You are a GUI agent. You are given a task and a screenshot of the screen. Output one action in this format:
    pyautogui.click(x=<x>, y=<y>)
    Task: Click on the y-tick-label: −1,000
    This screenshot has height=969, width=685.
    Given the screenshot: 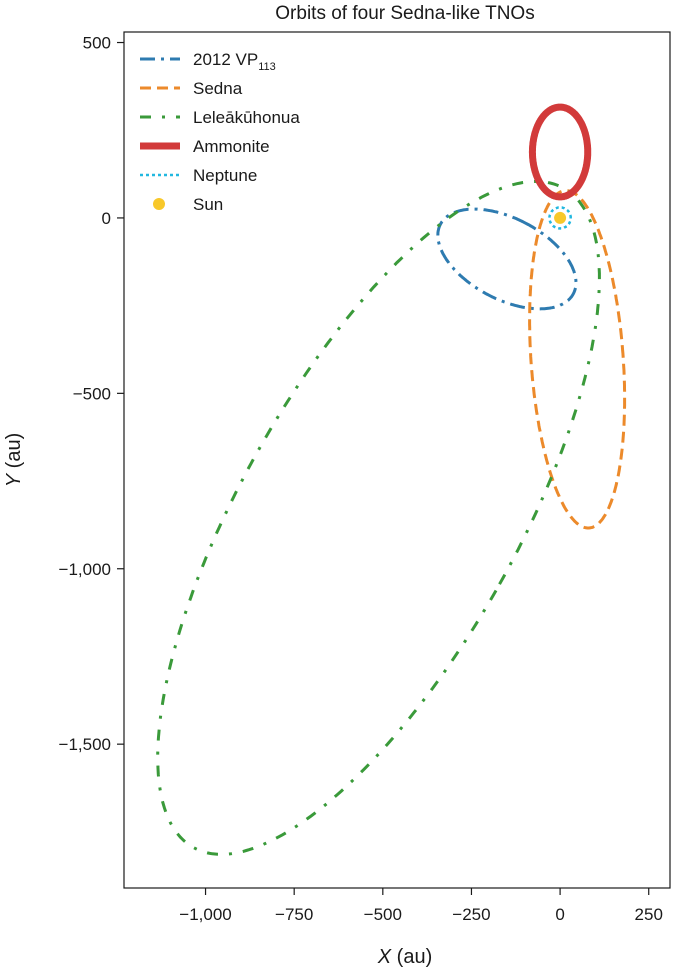 What is the action you would take?
    pyautogui.click(x=85, y=569)
    